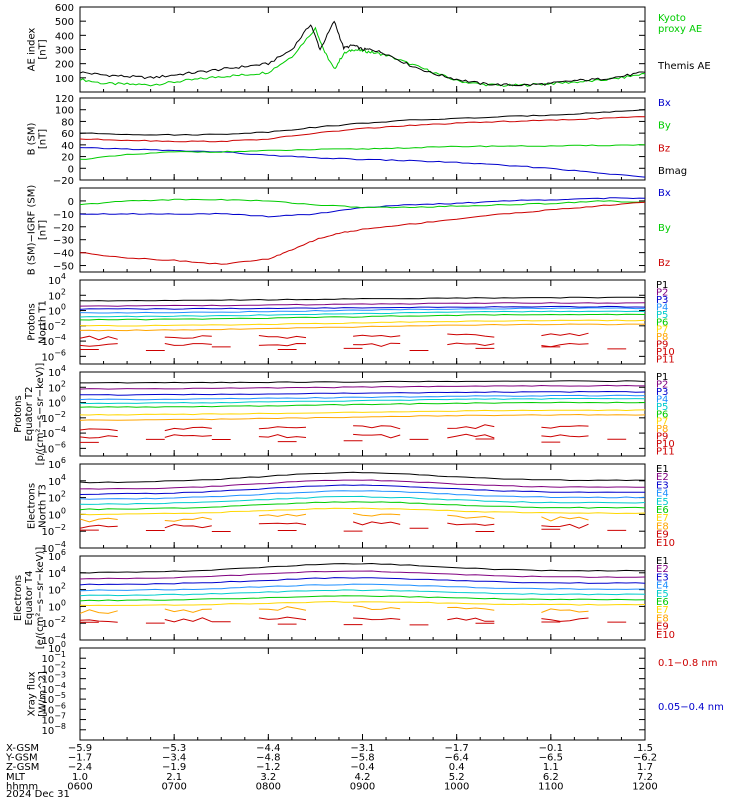  I want to click on legend-label: Themis AE, so click(684, 66).